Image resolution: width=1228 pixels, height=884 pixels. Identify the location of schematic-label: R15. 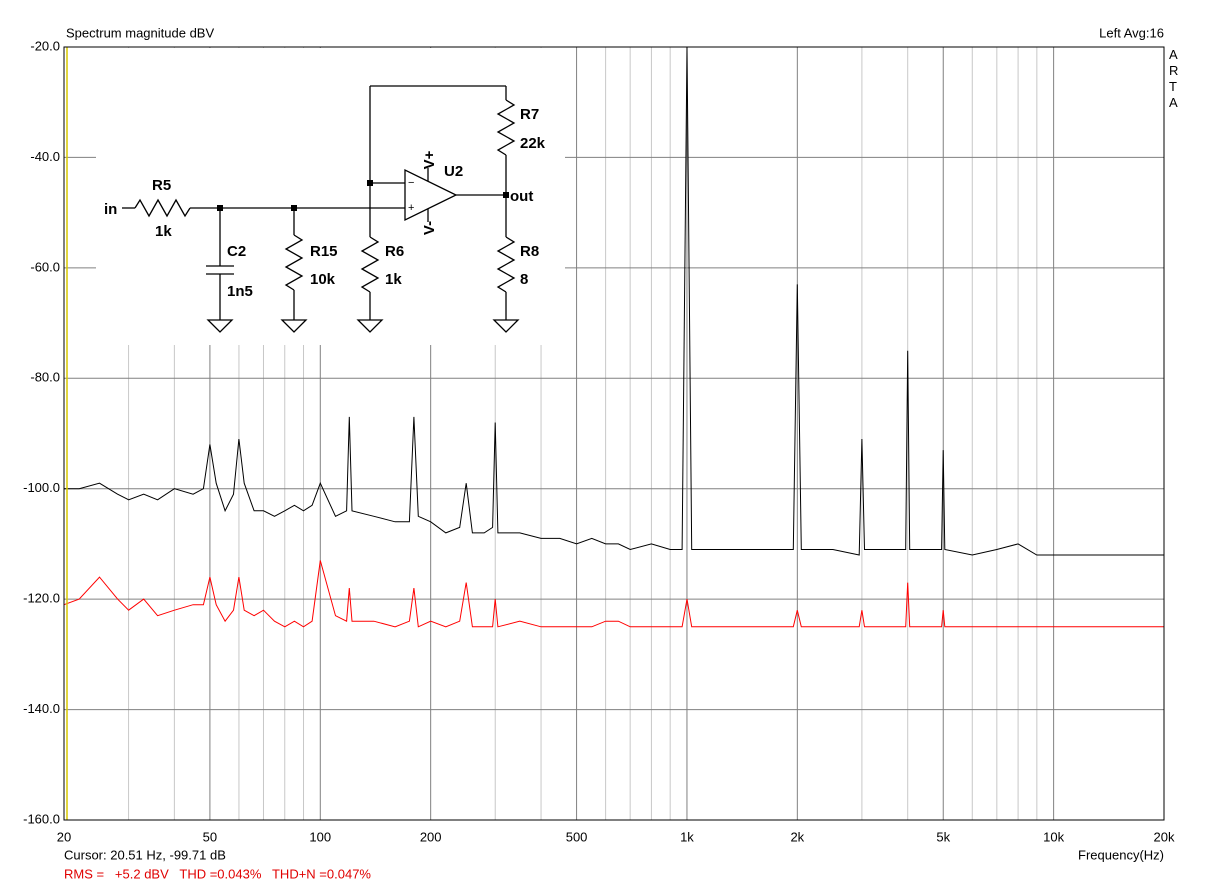
(324, 251).